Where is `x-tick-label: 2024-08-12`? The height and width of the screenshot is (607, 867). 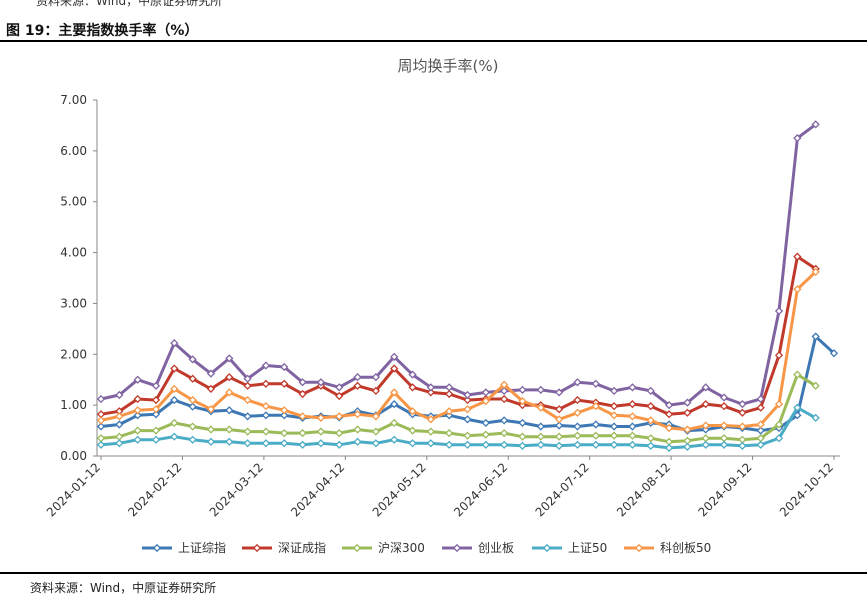 x-tick-label: 2024-08-12 is located at coordinates (643, 489).